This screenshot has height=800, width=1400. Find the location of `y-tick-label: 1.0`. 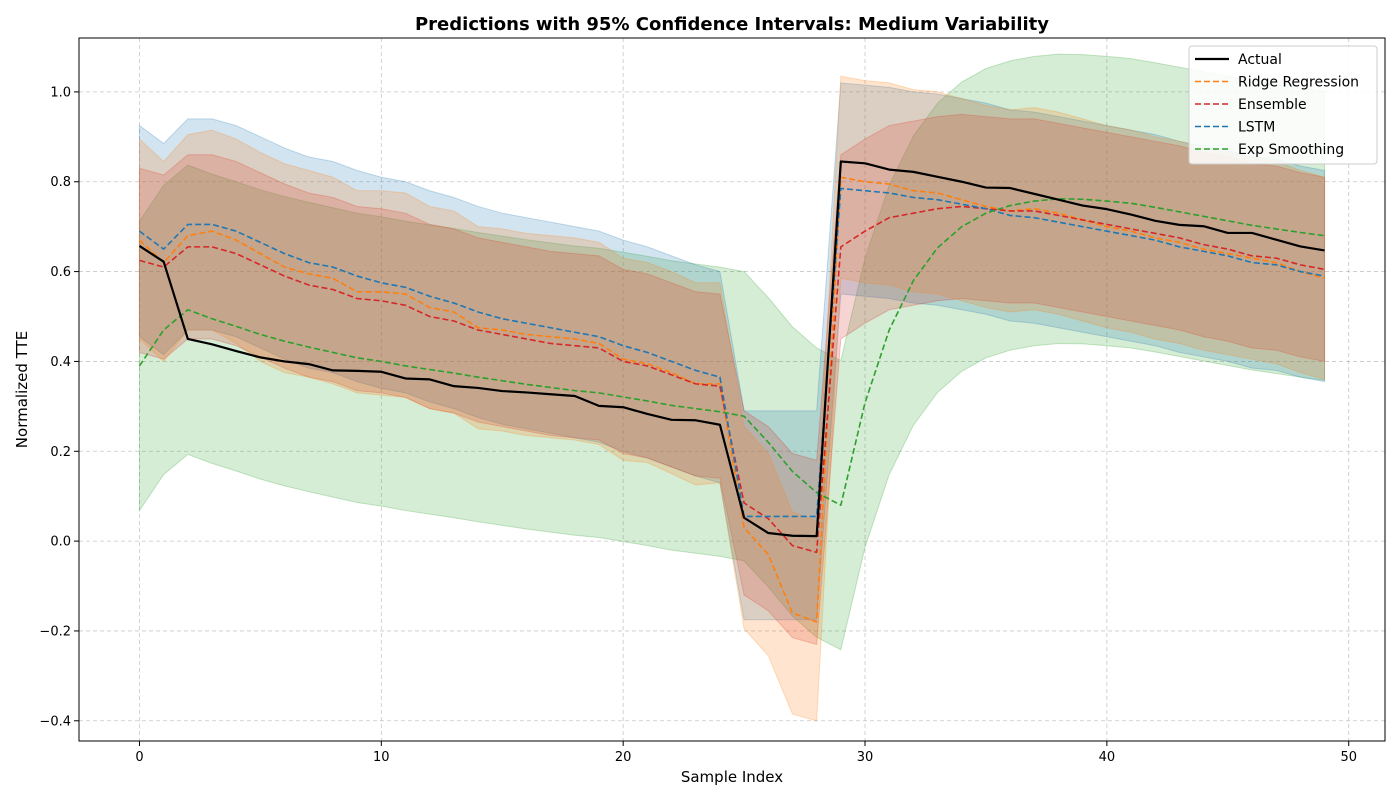

y-tick-label: 1.0 is located at coordinates (60, 92).